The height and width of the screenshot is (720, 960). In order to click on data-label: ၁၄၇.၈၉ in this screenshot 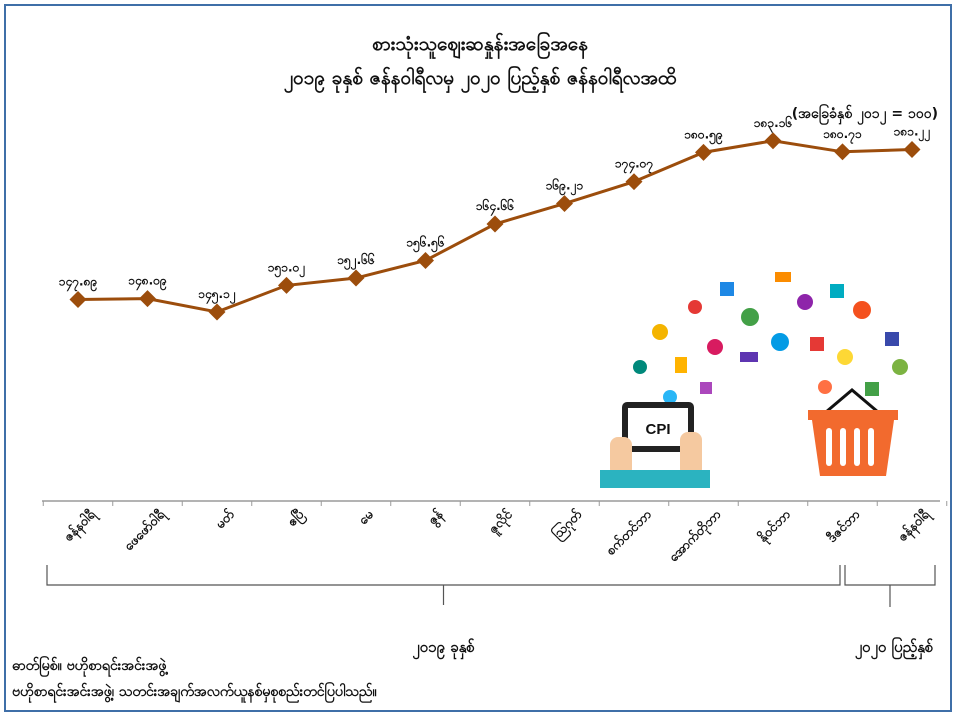, I will do `click(78, 283)`.